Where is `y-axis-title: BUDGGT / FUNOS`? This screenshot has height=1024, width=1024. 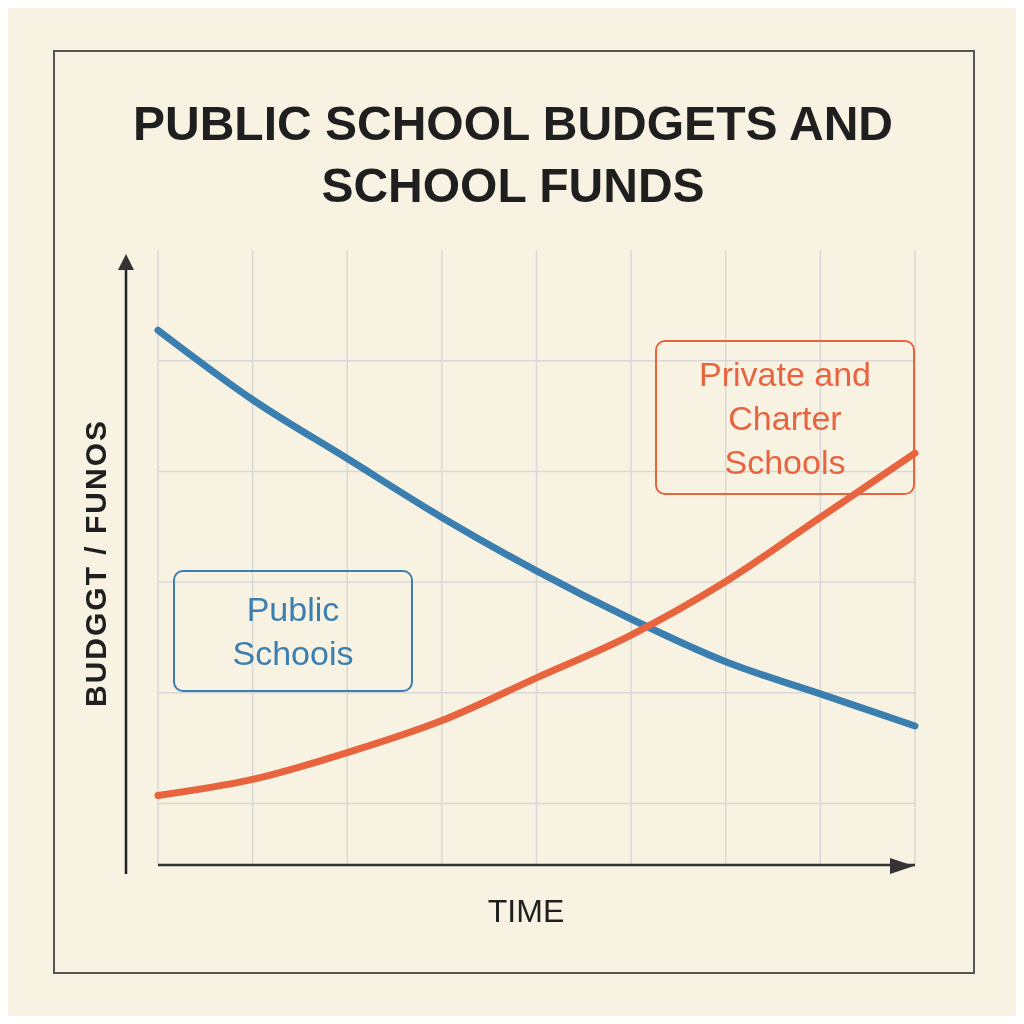
y-axis-title: BUDGGT / FUNOS is located at coordinates (96, 563).